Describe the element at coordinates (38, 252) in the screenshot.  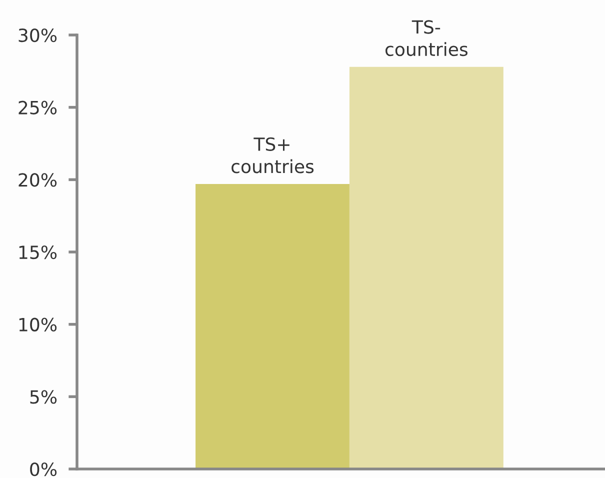
I see `y-tick-label: 15%` at that location.